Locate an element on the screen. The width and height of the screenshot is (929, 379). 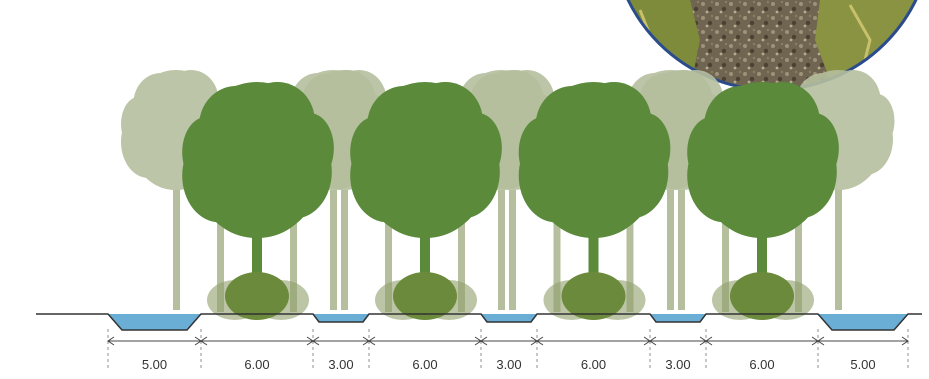
ground-profile is located at coordinates (479, 322).